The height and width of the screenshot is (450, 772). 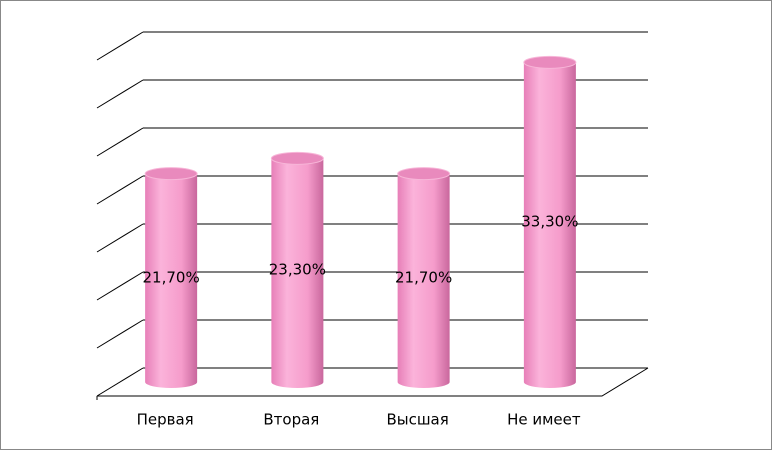 I want to click on x-tick-label: Первая, so click(x=165, y=420).